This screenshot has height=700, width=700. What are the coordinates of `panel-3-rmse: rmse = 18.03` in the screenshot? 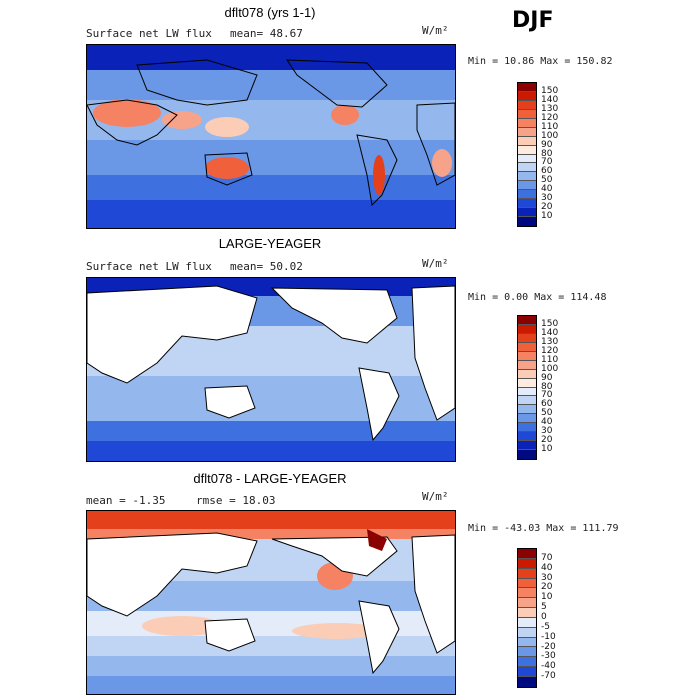 It's located at (236, 500).